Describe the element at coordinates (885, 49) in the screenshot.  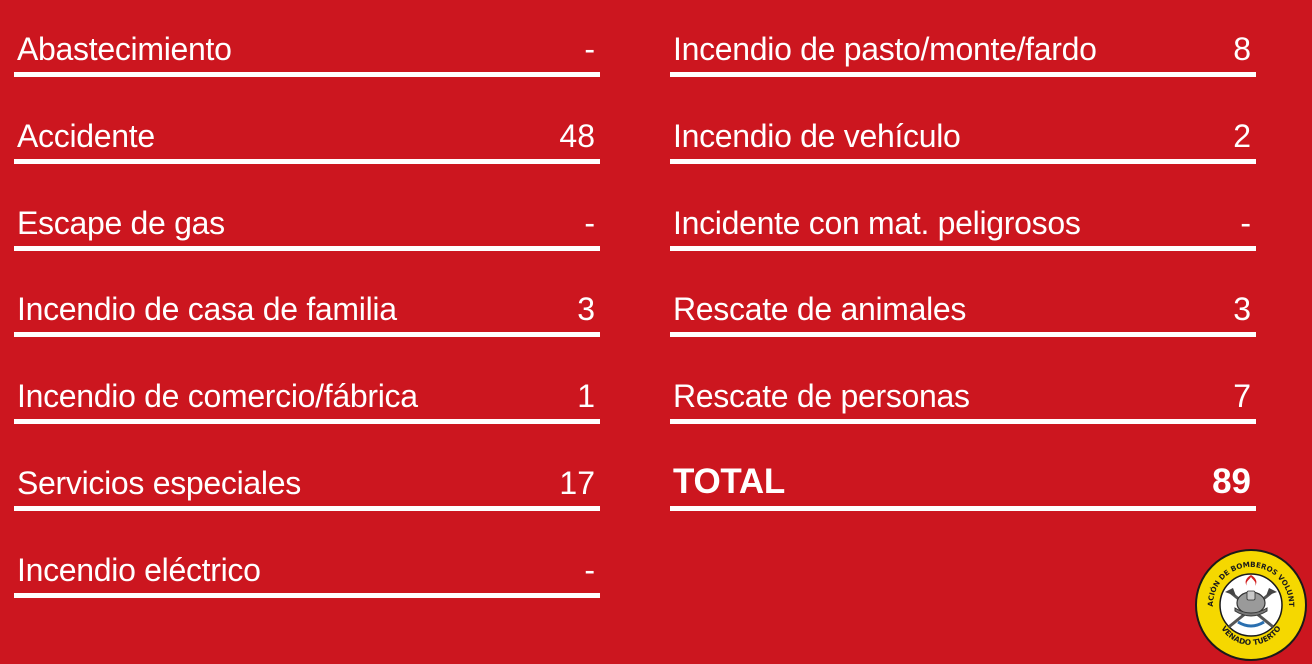
I see `row-label: Incendio de pasto/monte/fardo` at that location.